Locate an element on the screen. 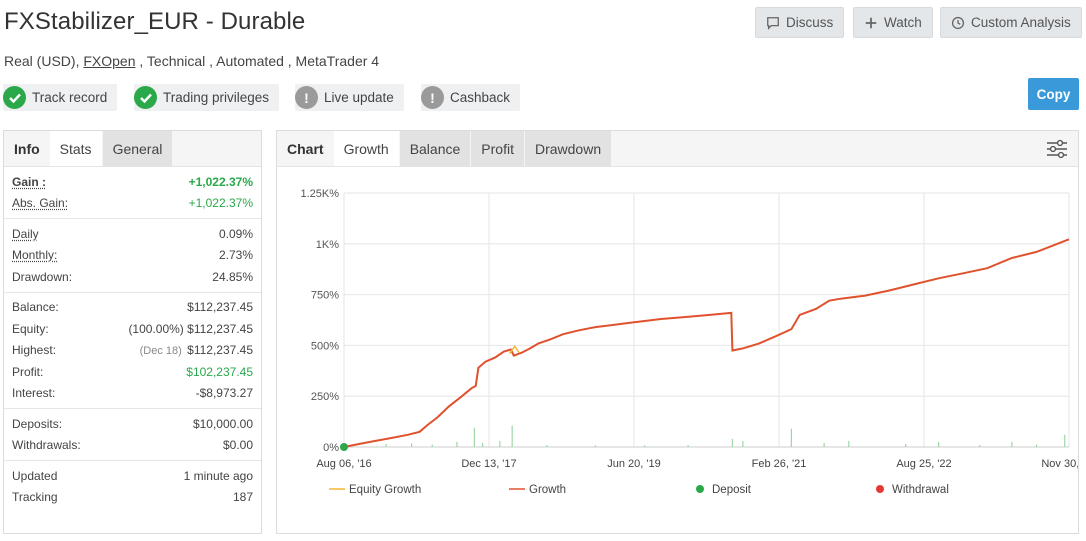 The width and height of the screenshot is (1086, 541). legend-deposit-swatch is located at coordinates (700, 489).